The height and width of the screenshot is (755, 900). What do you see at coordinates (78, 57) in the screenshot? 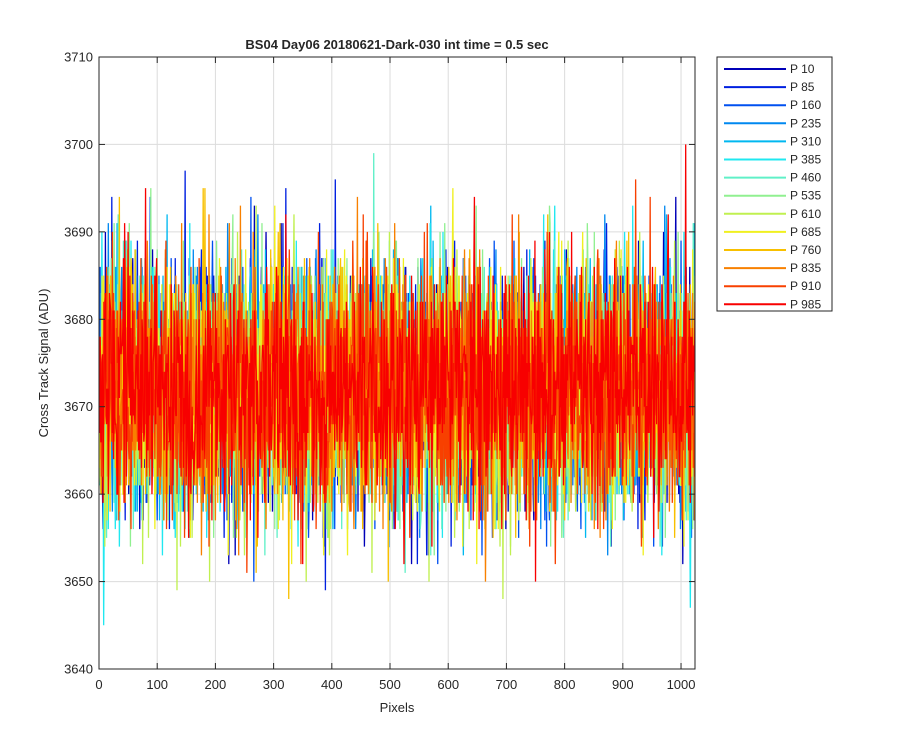
I see `y-tick-label: 3710` at bounding box center [78, 57].